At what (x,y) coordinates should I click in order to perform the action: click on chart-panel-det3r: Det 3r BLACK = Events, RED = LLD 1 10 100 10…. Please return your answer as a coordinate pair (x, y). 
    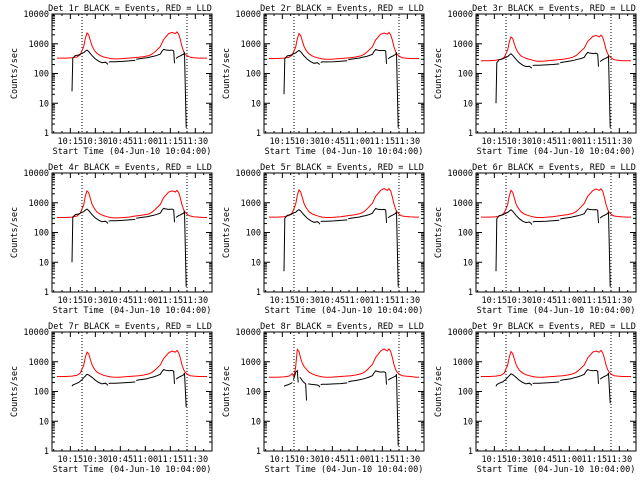
    Looking at the image, I should click on (535, 80).